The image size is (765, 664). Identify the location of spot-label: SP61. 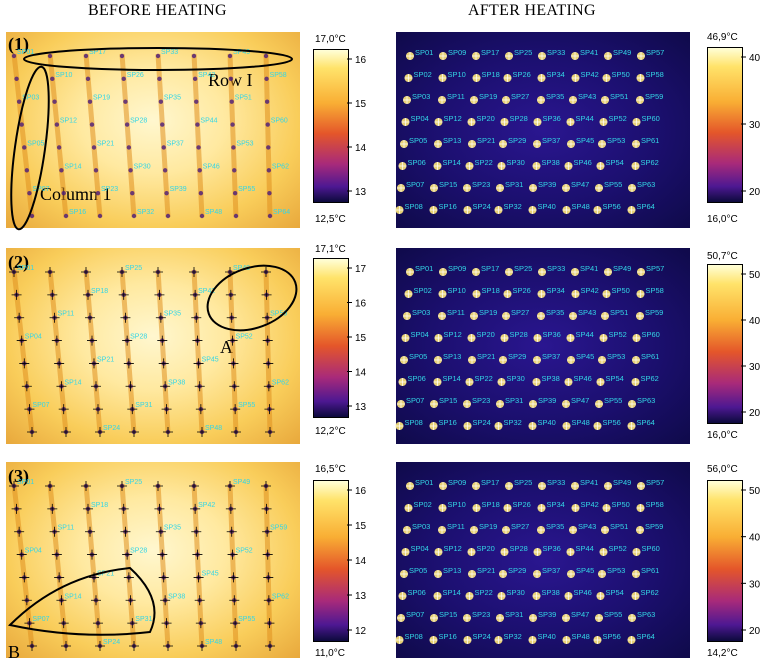
(650, 140).